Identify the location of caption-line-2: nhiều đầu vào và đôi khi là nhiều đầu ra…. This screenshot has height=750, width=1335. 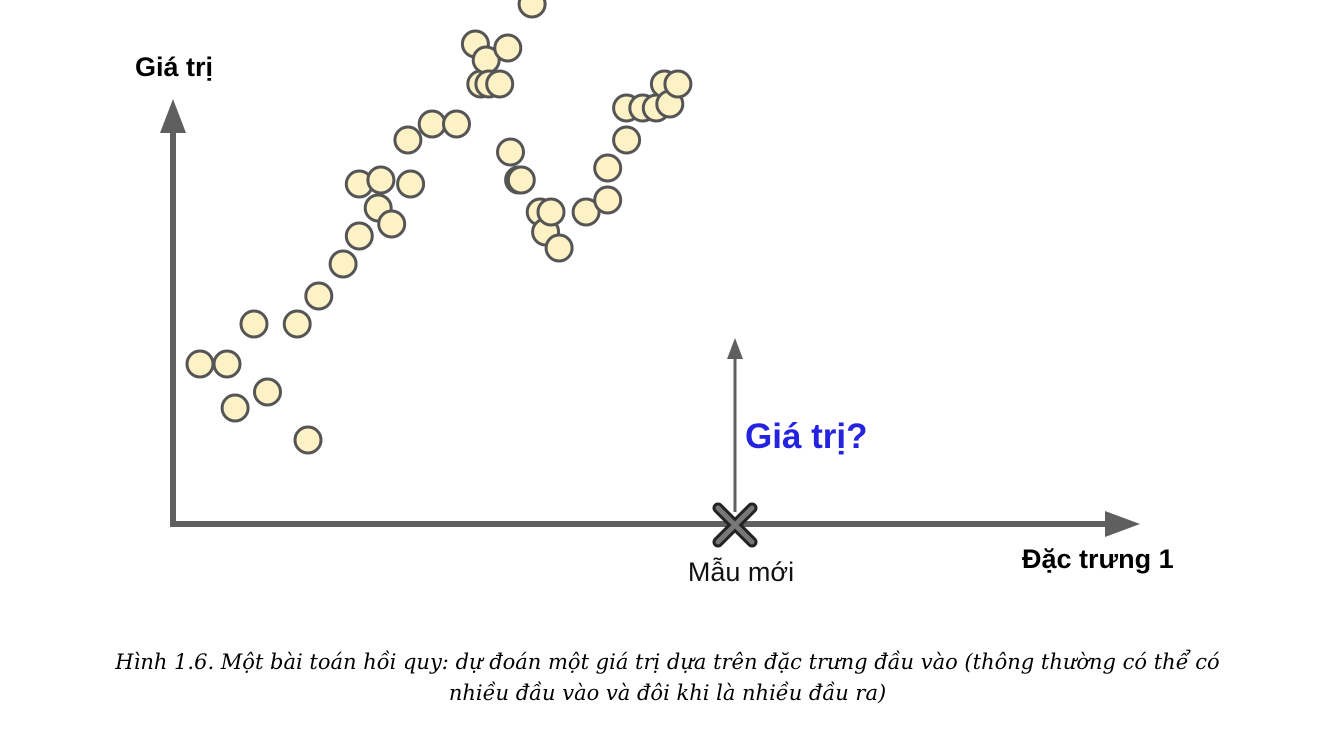
(667, 693).